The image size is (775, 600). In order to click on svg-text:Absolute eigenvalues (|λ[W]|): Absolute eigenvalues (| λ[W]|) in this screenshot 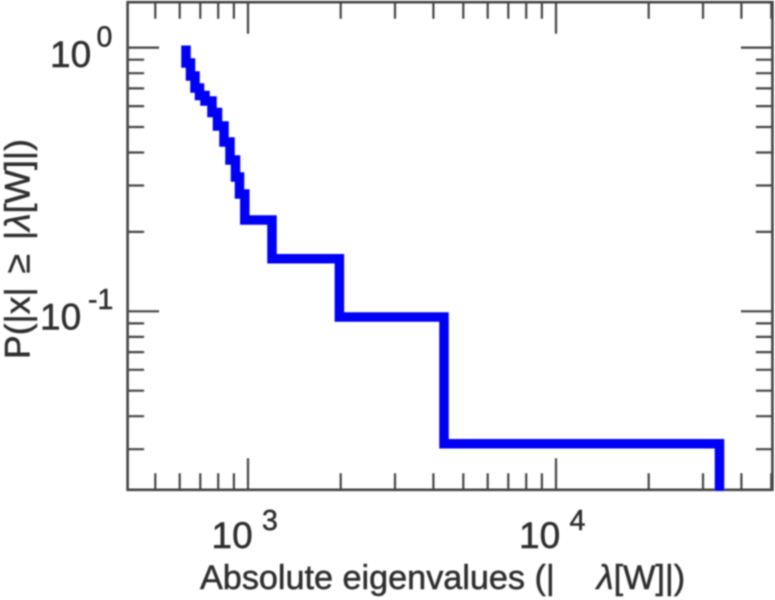, I will do `click(442, 578)`.